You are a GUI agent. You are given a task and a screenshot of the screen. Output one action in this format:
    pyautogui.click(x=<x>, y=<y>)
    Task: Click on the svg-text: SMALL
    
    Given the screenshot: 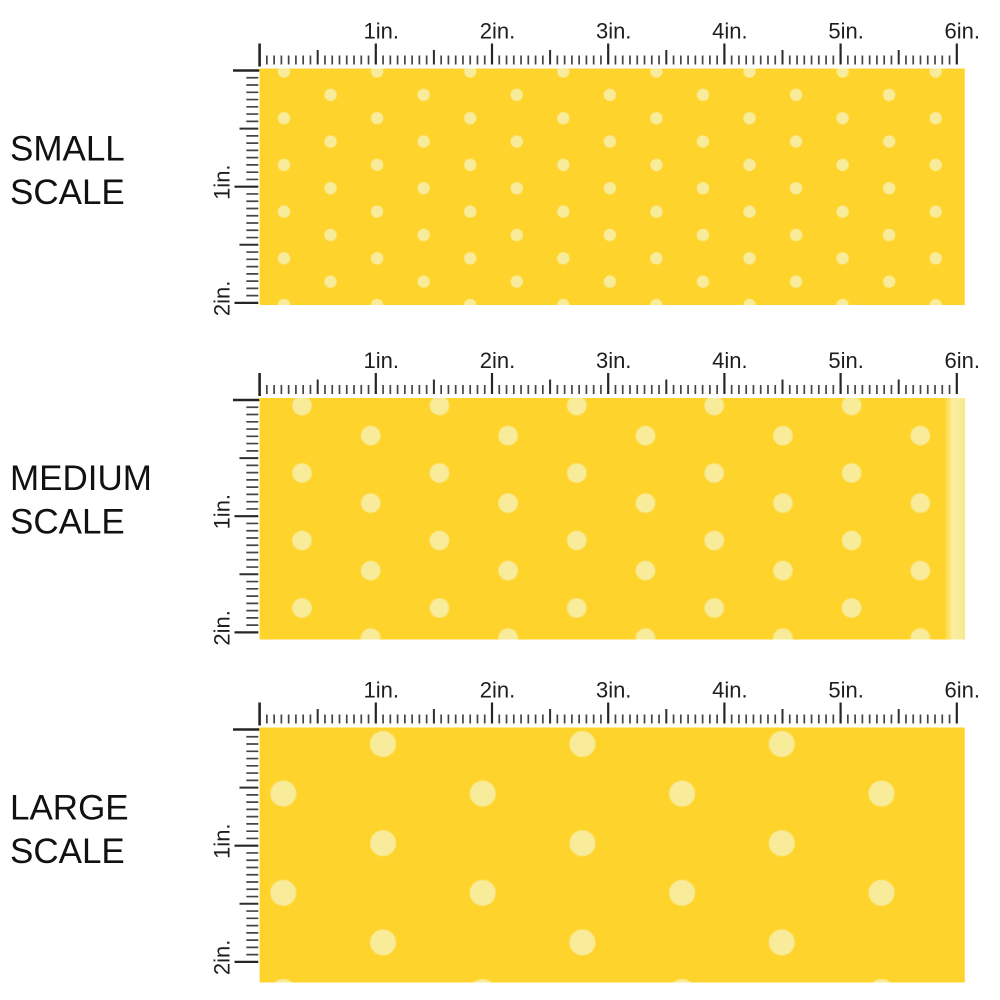 What is the action you would take?
    pyautogui.click(x=67, y=149)
    